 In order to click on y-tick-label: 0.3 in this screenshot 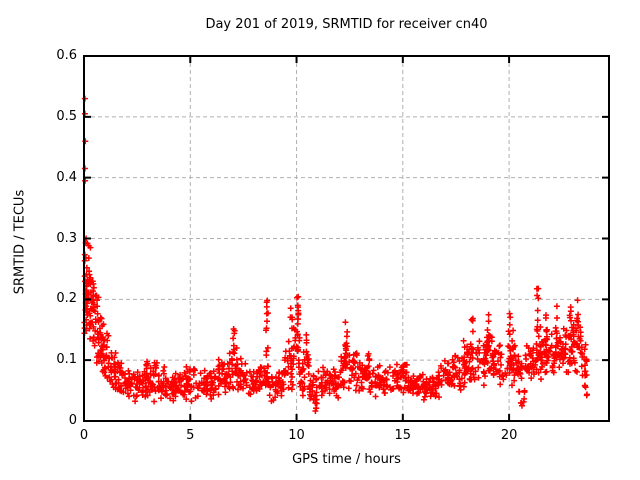, I will do `click(66, 238)`.